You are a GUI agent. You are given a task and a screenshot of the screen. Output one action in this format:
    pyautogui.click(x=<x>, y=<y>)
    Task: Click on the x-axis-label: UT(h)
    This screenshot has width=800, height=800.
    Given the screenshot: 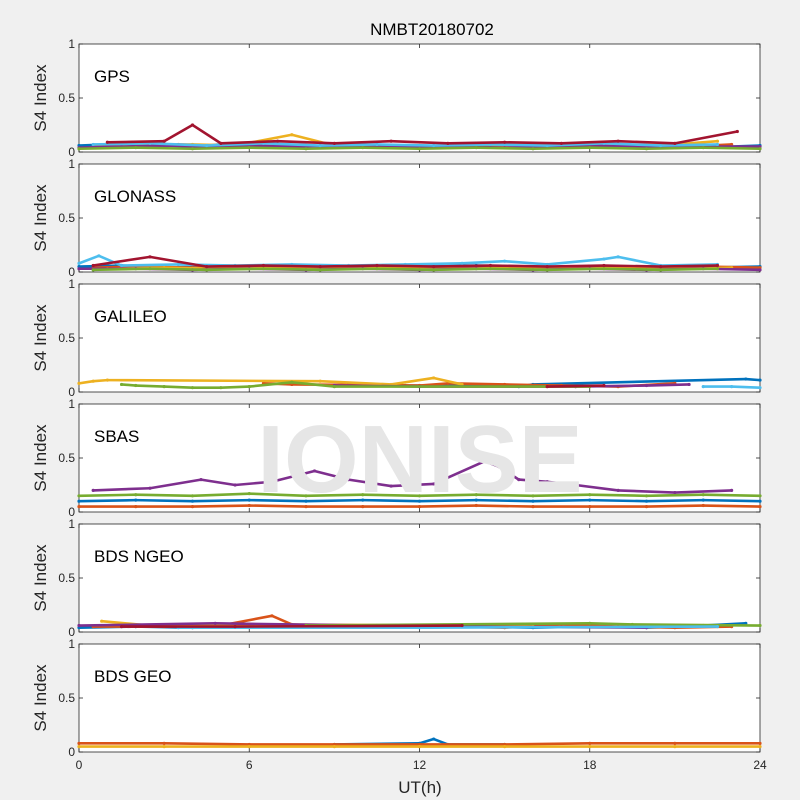 What is the action you would take?
    pyautogui.click(x=419, y=787)
    